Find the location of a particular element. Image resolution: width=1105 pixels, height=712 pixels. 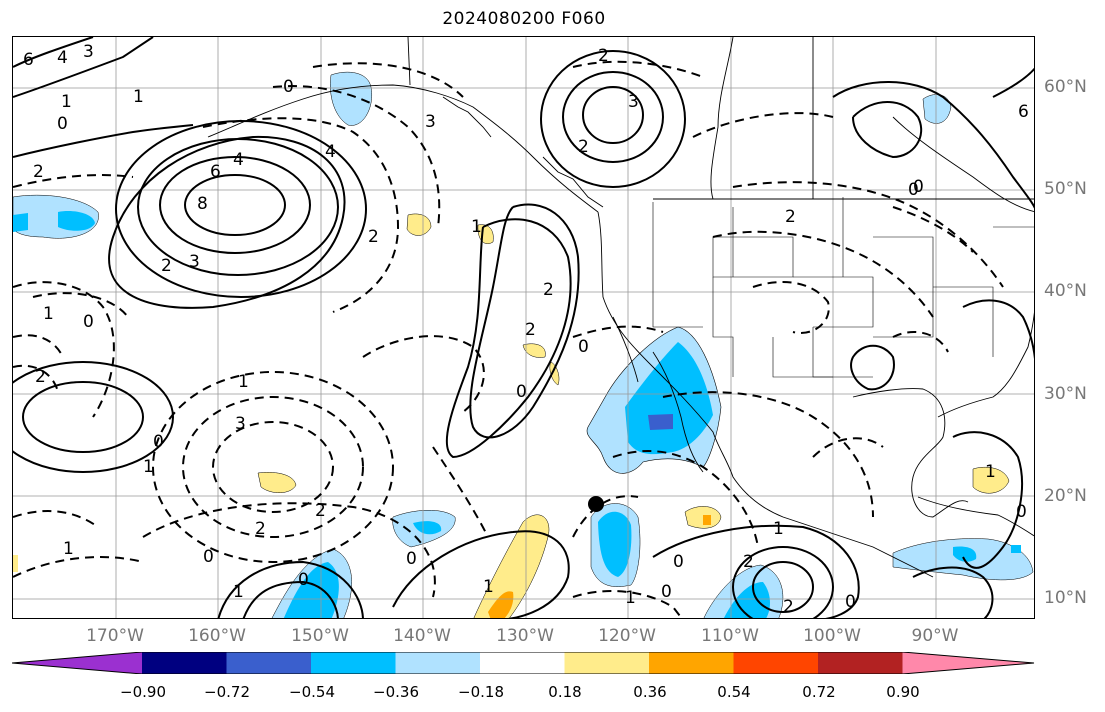

colorbar-tick: −0.90 is located at coordinates (143, 692).